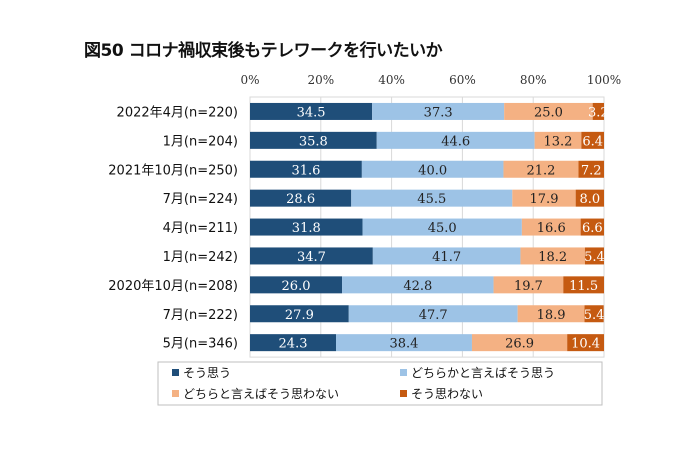 Image resolution: width=700 pixels, height=452 pixels. I want to click on data-label: 40.0, so click(432, 170).